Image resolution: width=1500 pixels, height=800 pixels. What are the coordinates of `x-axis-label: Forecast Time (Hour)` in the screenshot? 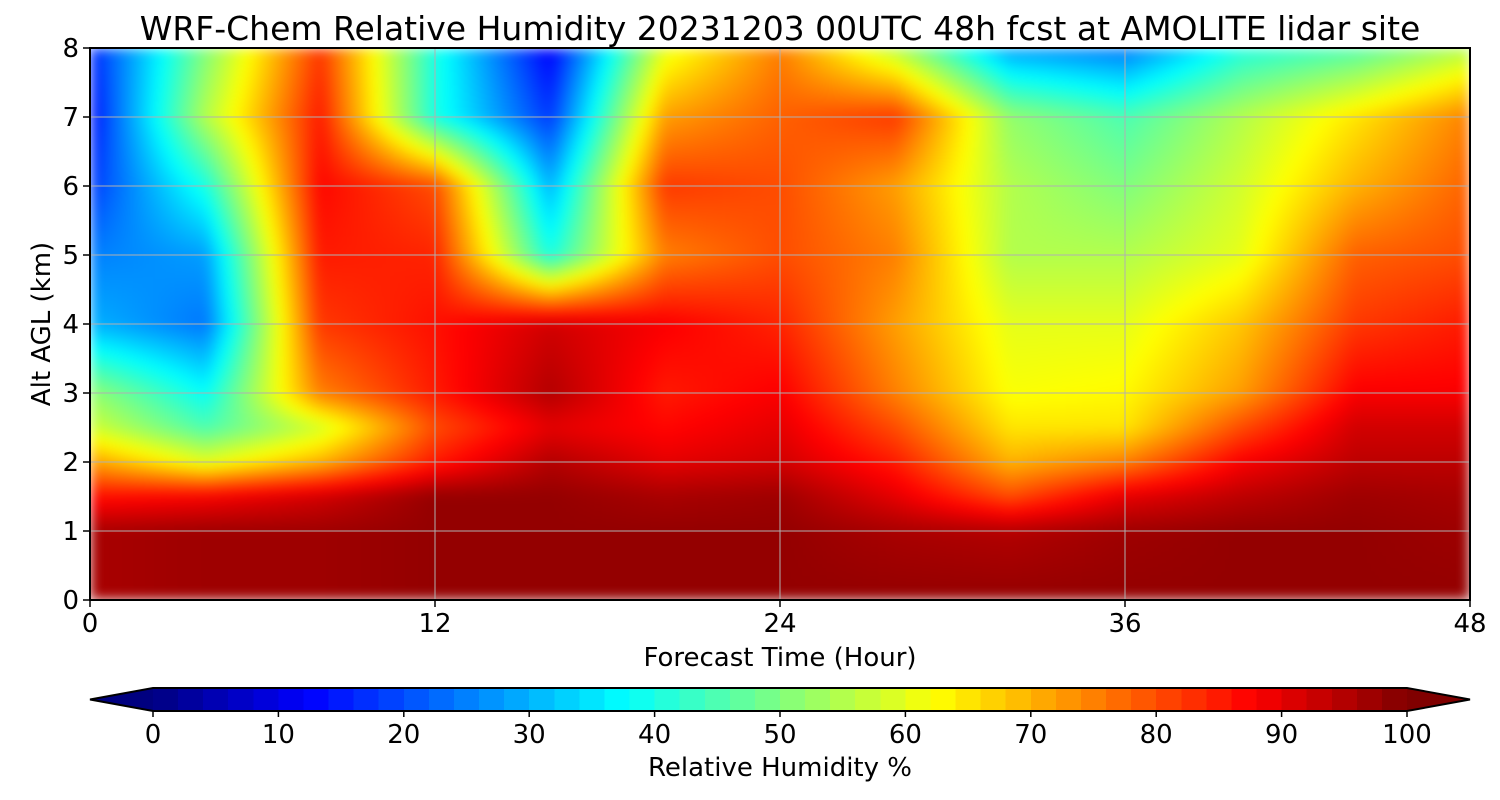 It's located at (779, 658).